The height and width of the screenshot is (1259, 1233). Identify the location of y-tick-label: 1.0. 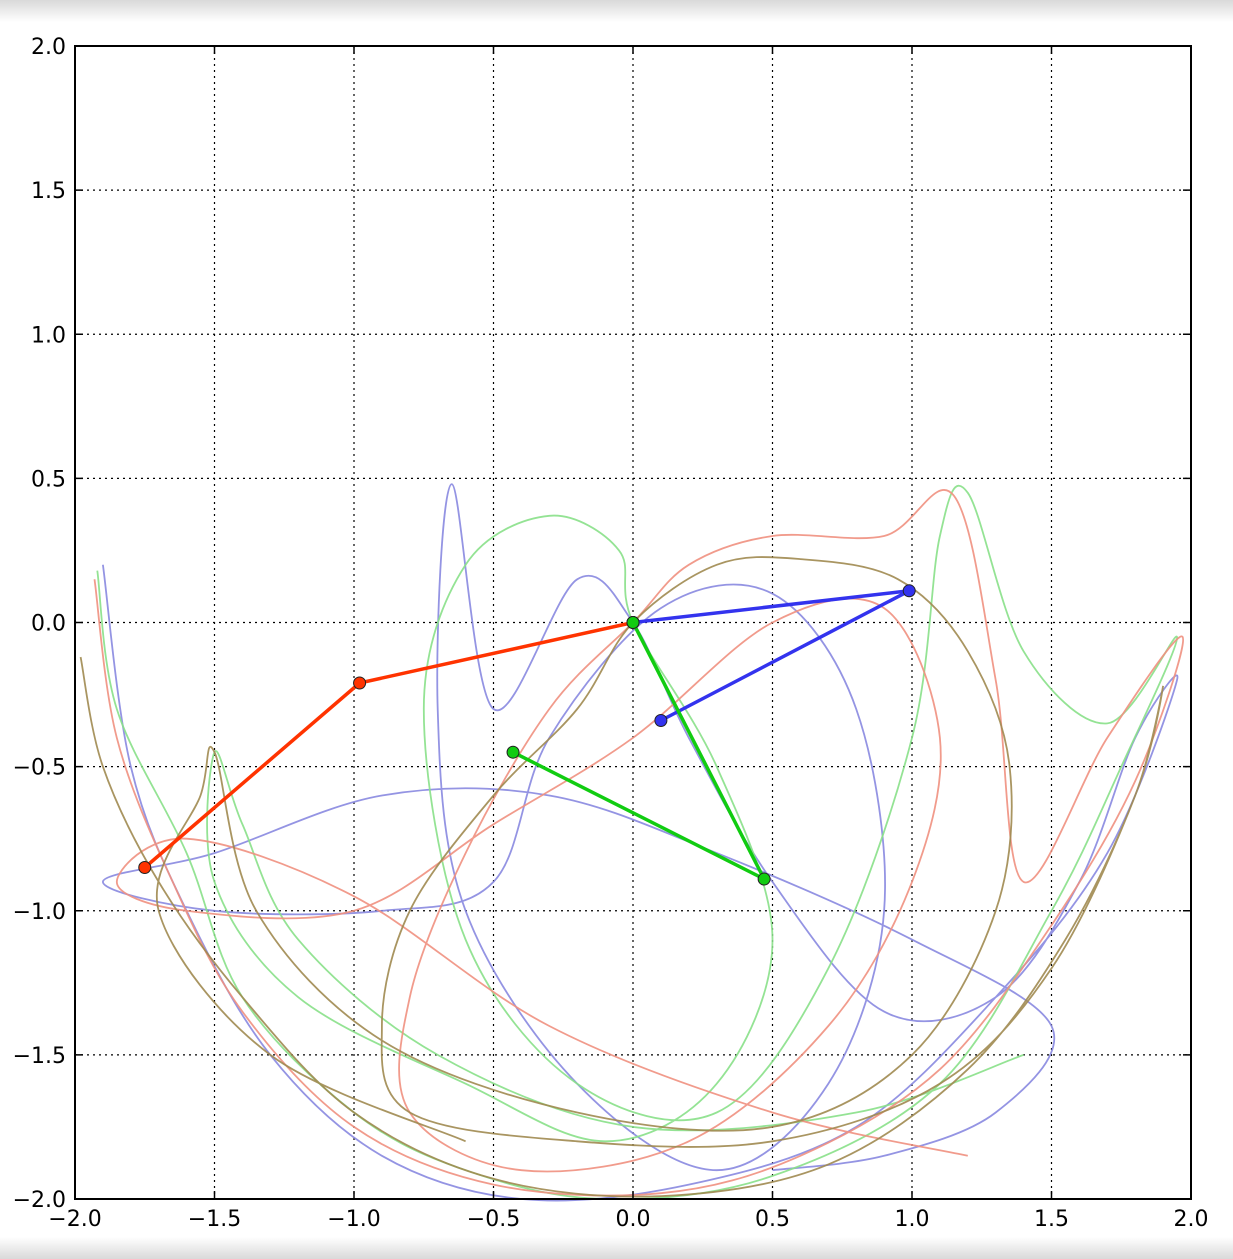
(48, 335).